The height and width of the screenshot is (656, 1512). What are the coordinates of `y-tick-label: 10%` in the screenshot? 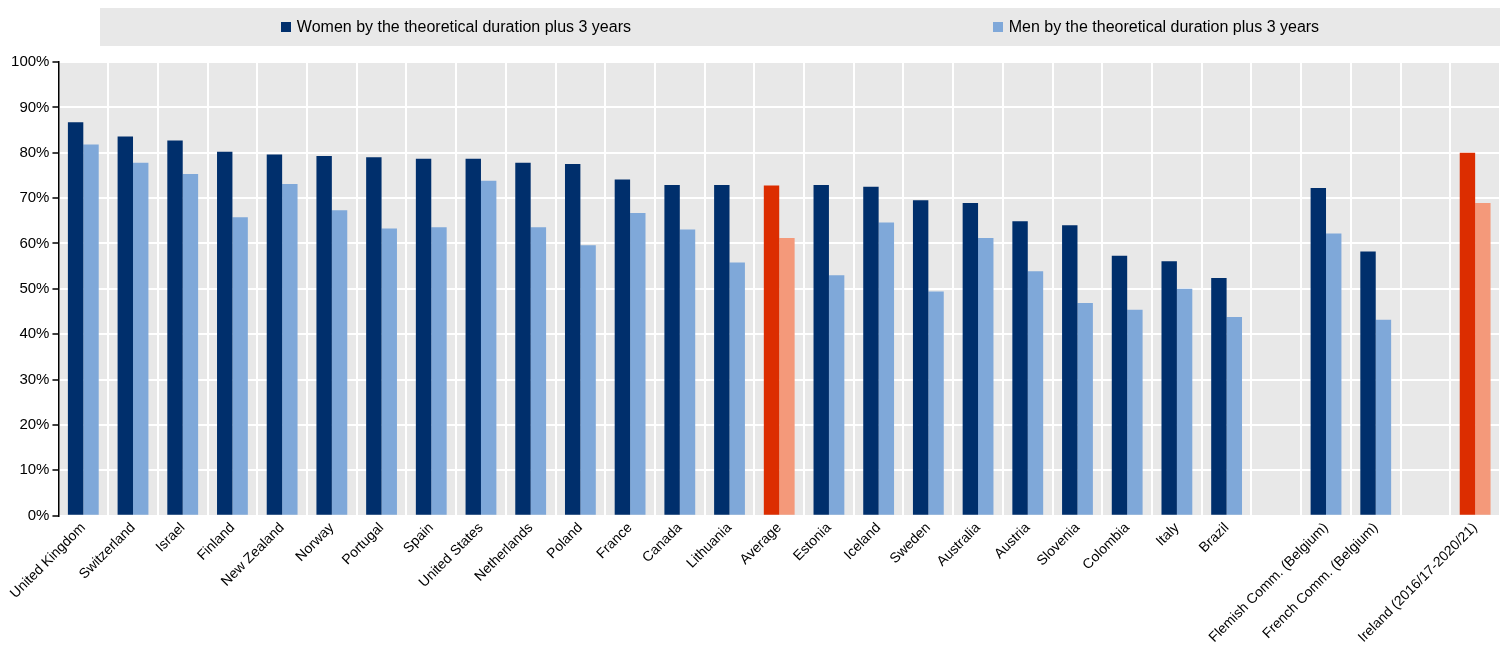 It's located at (34, 469).